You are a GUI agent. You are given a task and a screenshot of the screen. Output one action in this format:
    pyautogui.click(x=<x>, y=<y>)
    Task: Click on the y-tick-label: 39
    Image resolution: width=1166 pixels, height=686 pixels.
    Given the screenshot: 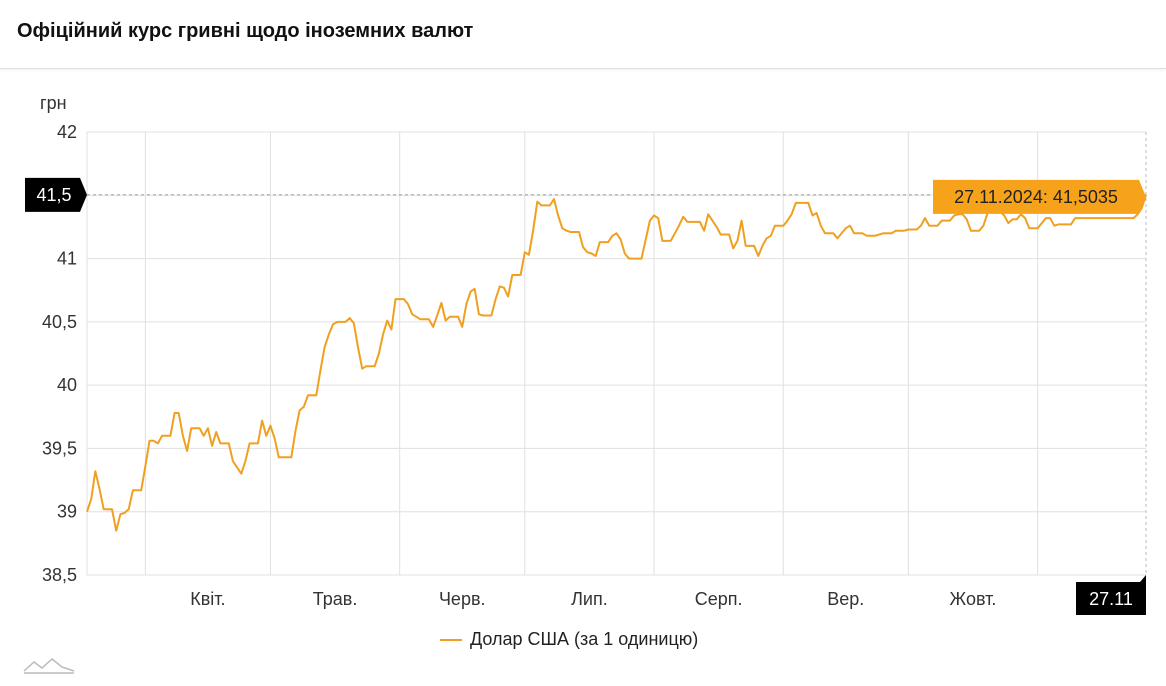 What is the action you would take?
    pyautogui.click(x=67, y=512)
    